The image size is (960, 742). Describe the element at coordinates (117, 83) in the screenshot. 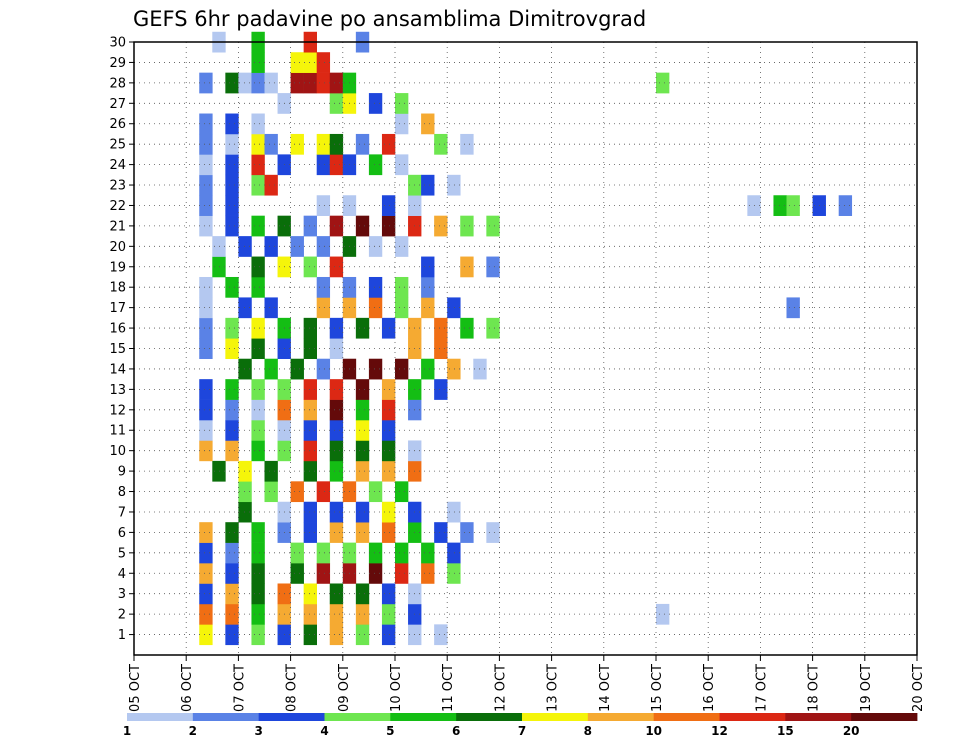

I see `y-tick-label: 28` at that location.